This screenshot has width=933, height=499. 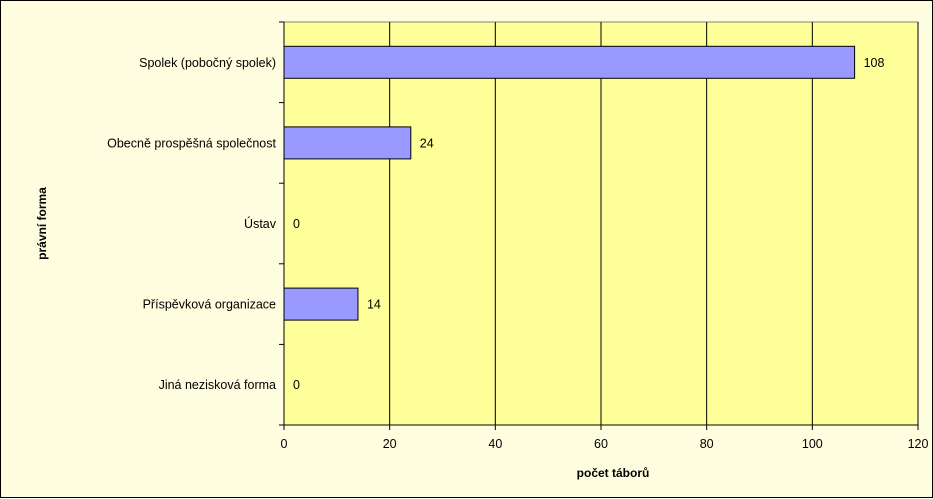 What do you see at coordinates (874, 63) in the screenshot?
I see `data-label: 108` at bounding box center [874, 63].